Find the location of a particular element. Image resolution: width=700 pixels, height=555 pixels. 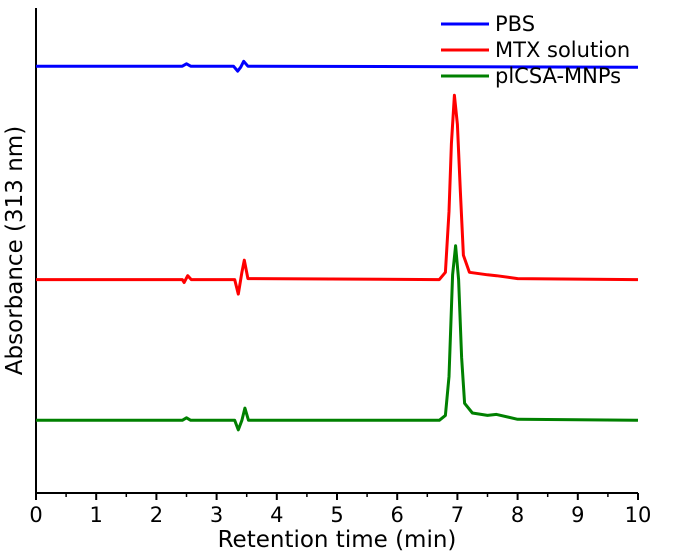

x-tick-label: 1 is located at coordinates (96, 515).